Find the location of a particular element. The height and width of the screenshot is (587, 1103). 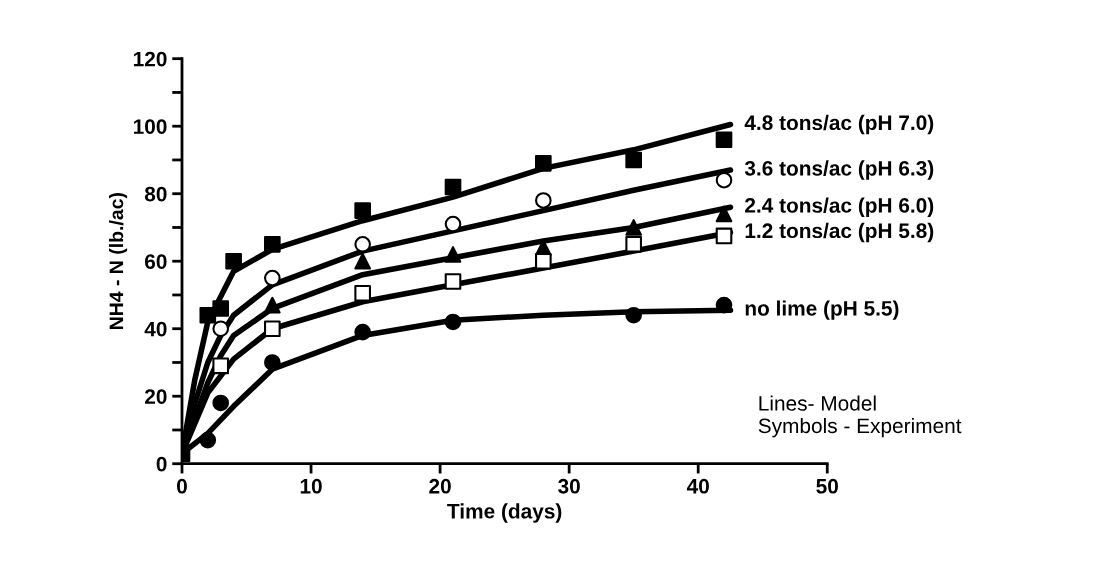

x-axis-title: Time (days) is located at coordinates (504, 513).